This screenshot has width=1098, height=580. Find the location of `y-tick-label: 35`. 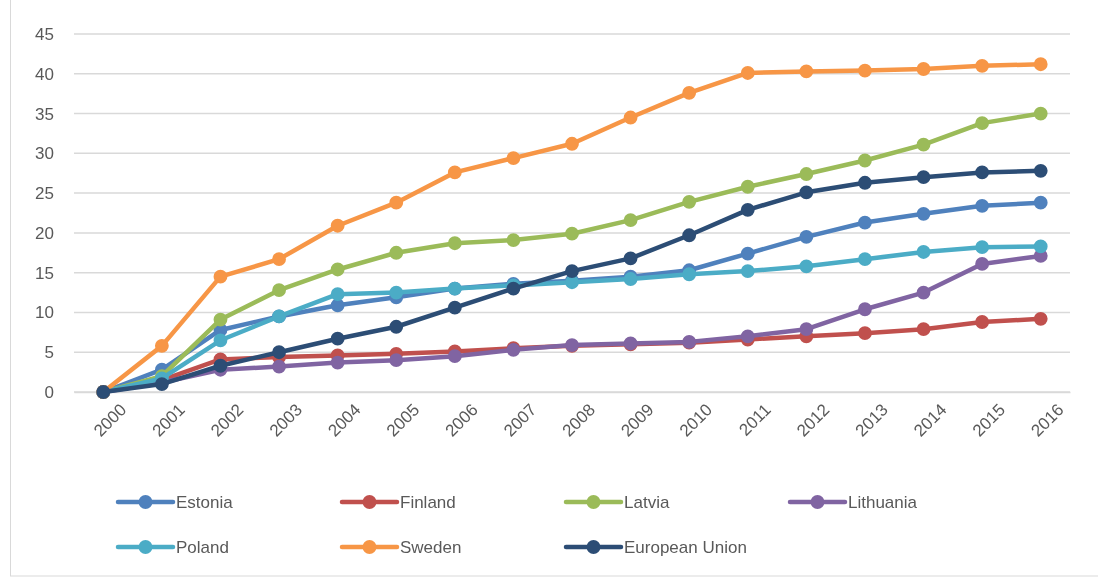

y-tick-label: 35 is located at coordinates (44, 114).